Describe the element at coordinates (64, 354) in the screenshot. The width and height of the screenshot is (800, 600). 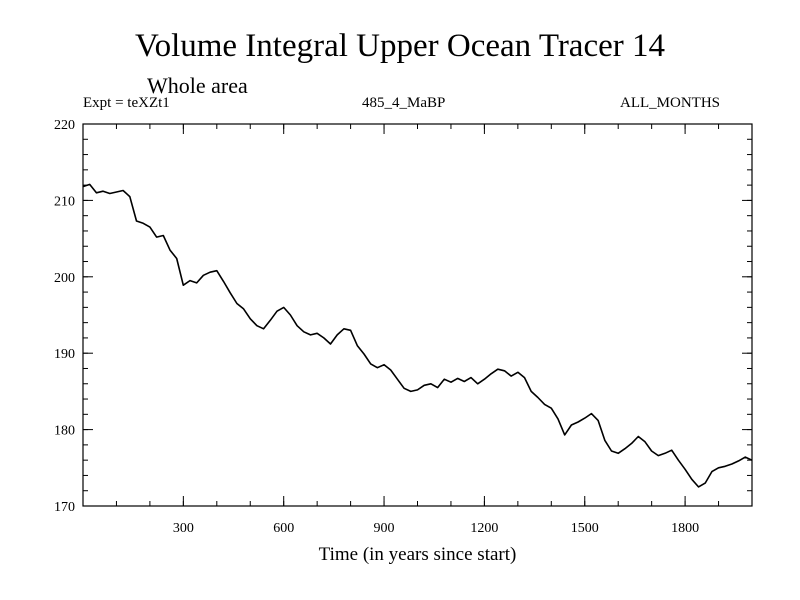
I see `y-tick-label: 190` at that location.